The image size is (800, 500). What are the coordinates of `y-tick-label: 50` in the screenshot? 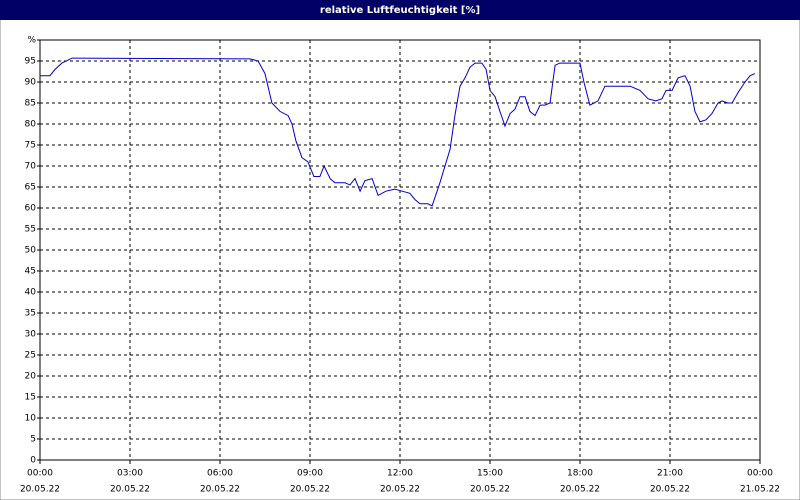 It's located at (31, 251).